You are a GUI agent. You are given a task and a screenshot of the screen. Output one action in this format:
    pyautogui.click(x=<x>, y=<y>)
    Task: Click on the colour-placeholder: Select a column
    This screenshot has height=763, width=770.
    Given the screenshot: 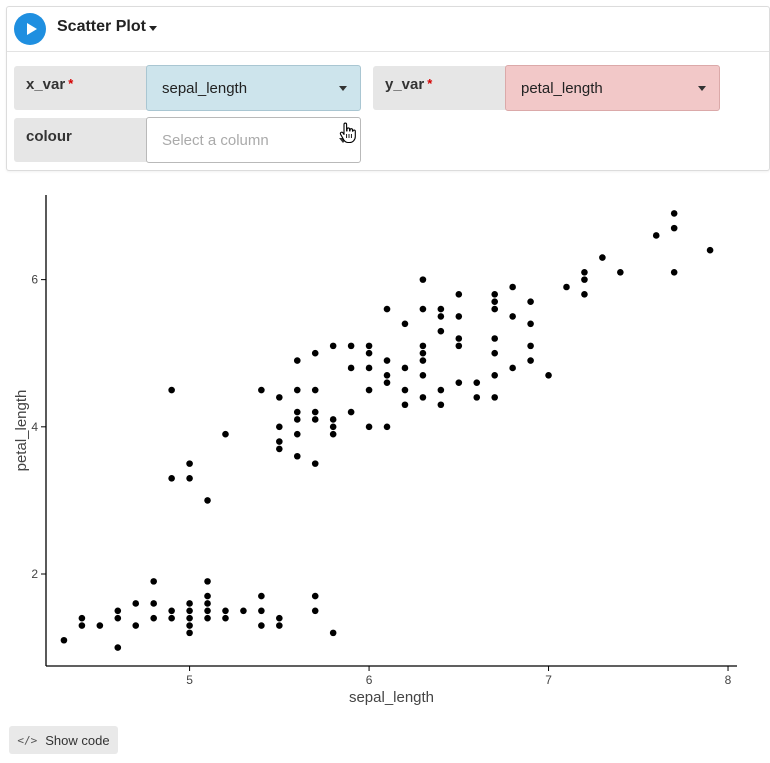 What is the action you would take?
    pyautogui.click(x=215, y=140)
    